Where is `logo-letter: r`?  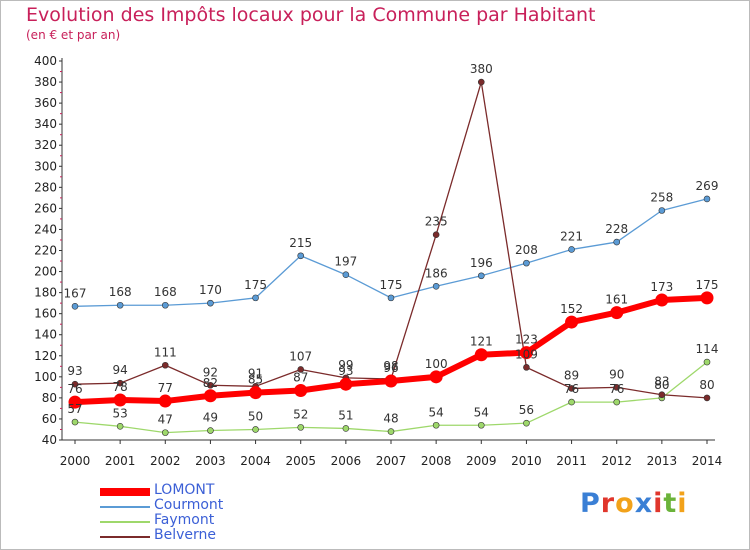
logo-letter: r is located at coordinates (608, 503).